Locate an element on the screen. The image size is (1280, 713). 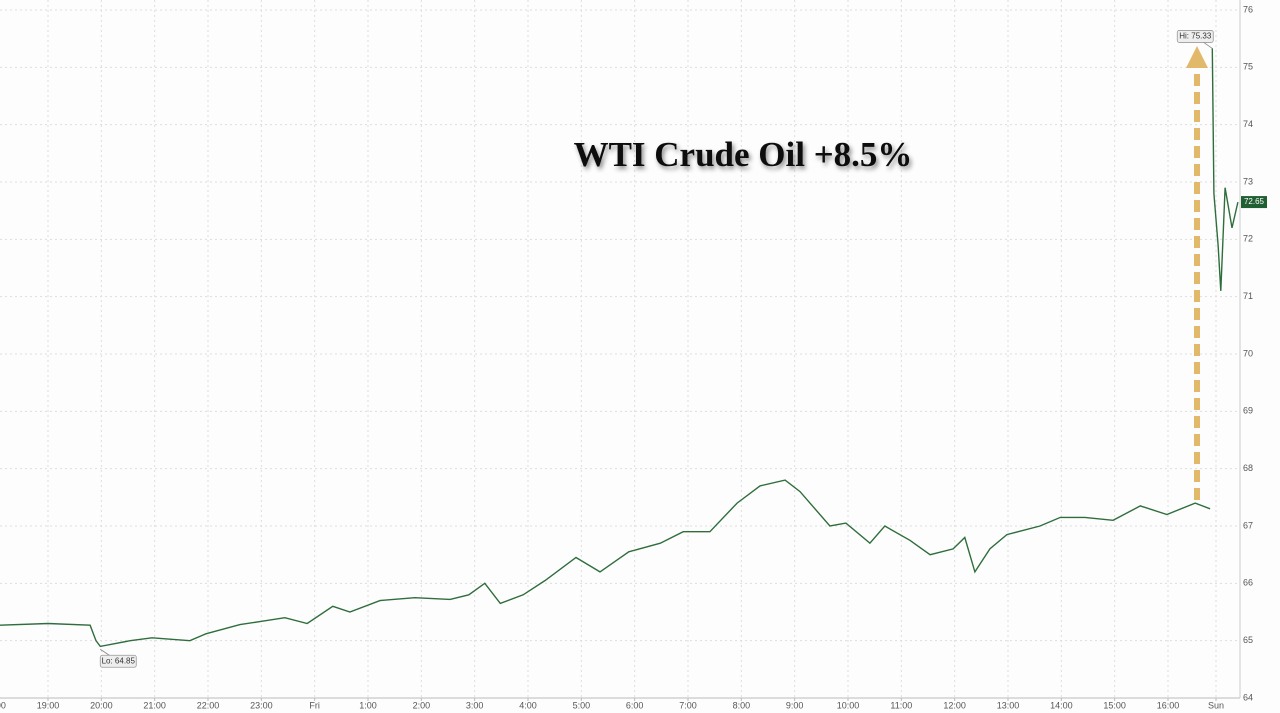
y-tick-label: 66 is located at coordinates (1248, 583).